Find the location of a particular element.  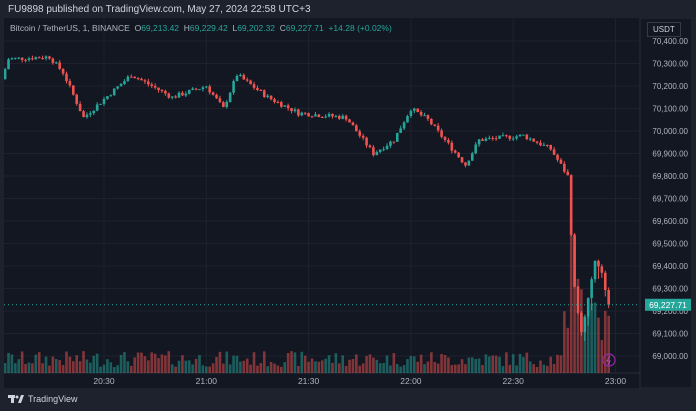

y-tick-label: 69,800.00 is located at coordinates (670, 176).